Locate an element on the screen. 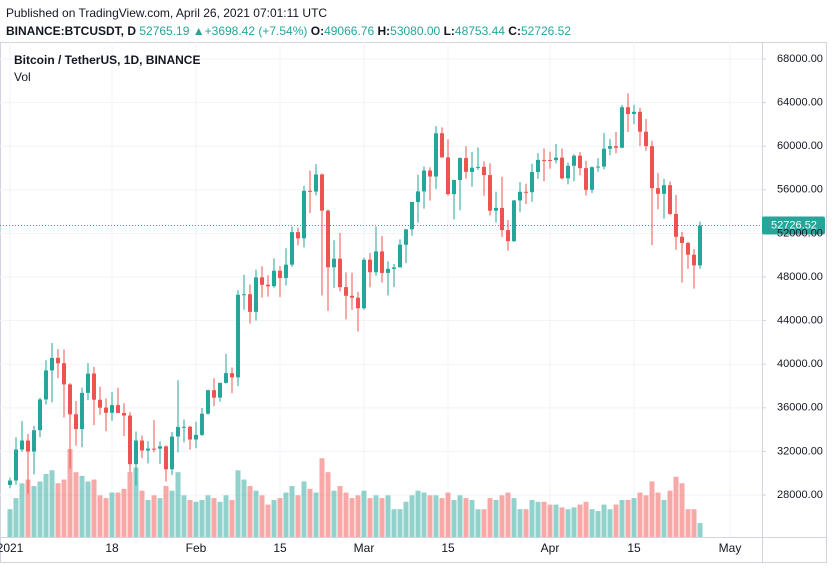  h-label: H: is located at coordinates (384, 31).